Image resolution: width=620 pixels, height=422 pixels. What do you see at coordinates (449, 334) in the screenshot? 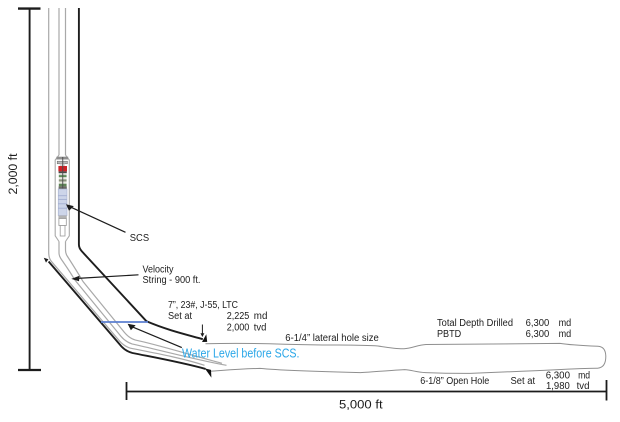
I see `svg-text: PBTD` at bounding box center [449, 334].